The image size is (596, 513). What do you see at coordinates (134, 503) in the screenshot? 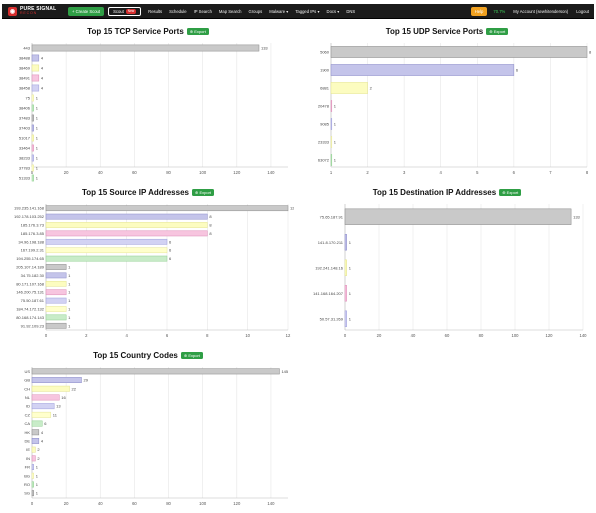
I see `x-tick-label: 60` at bounding box center [134, 503].